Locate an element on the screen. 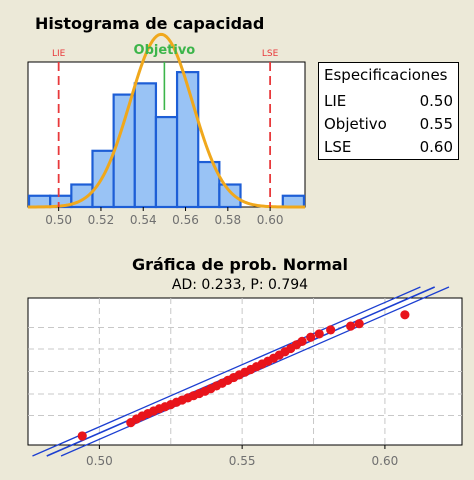 This screenshot has width=474, height=480. spec-label: LIE is located at coordinates (335, 101).